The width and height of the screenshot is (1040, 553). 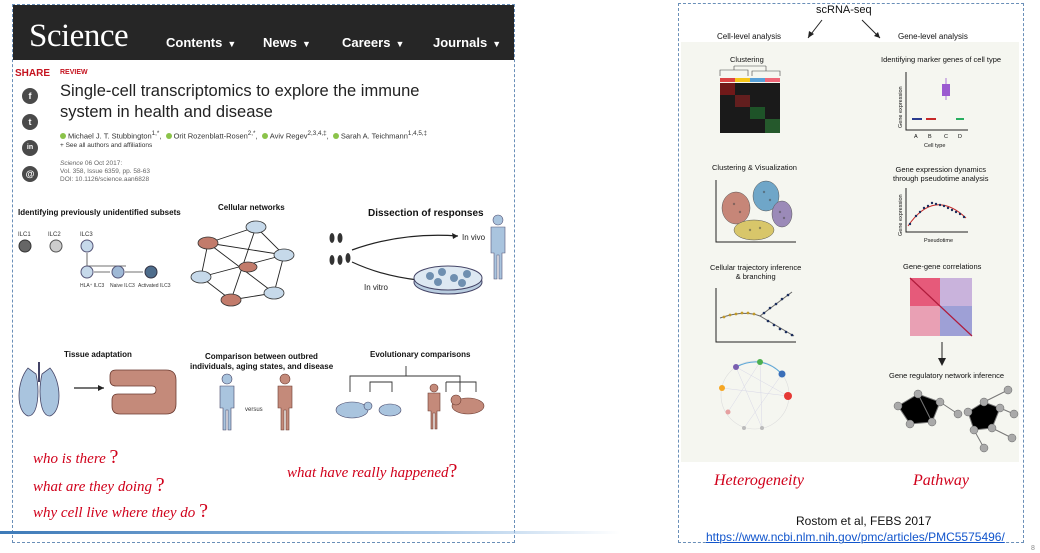 What do you see at coordinates (242, 263) in the screenshot?
I see `cellular-network-diagram` at bounding box center [242, 263].